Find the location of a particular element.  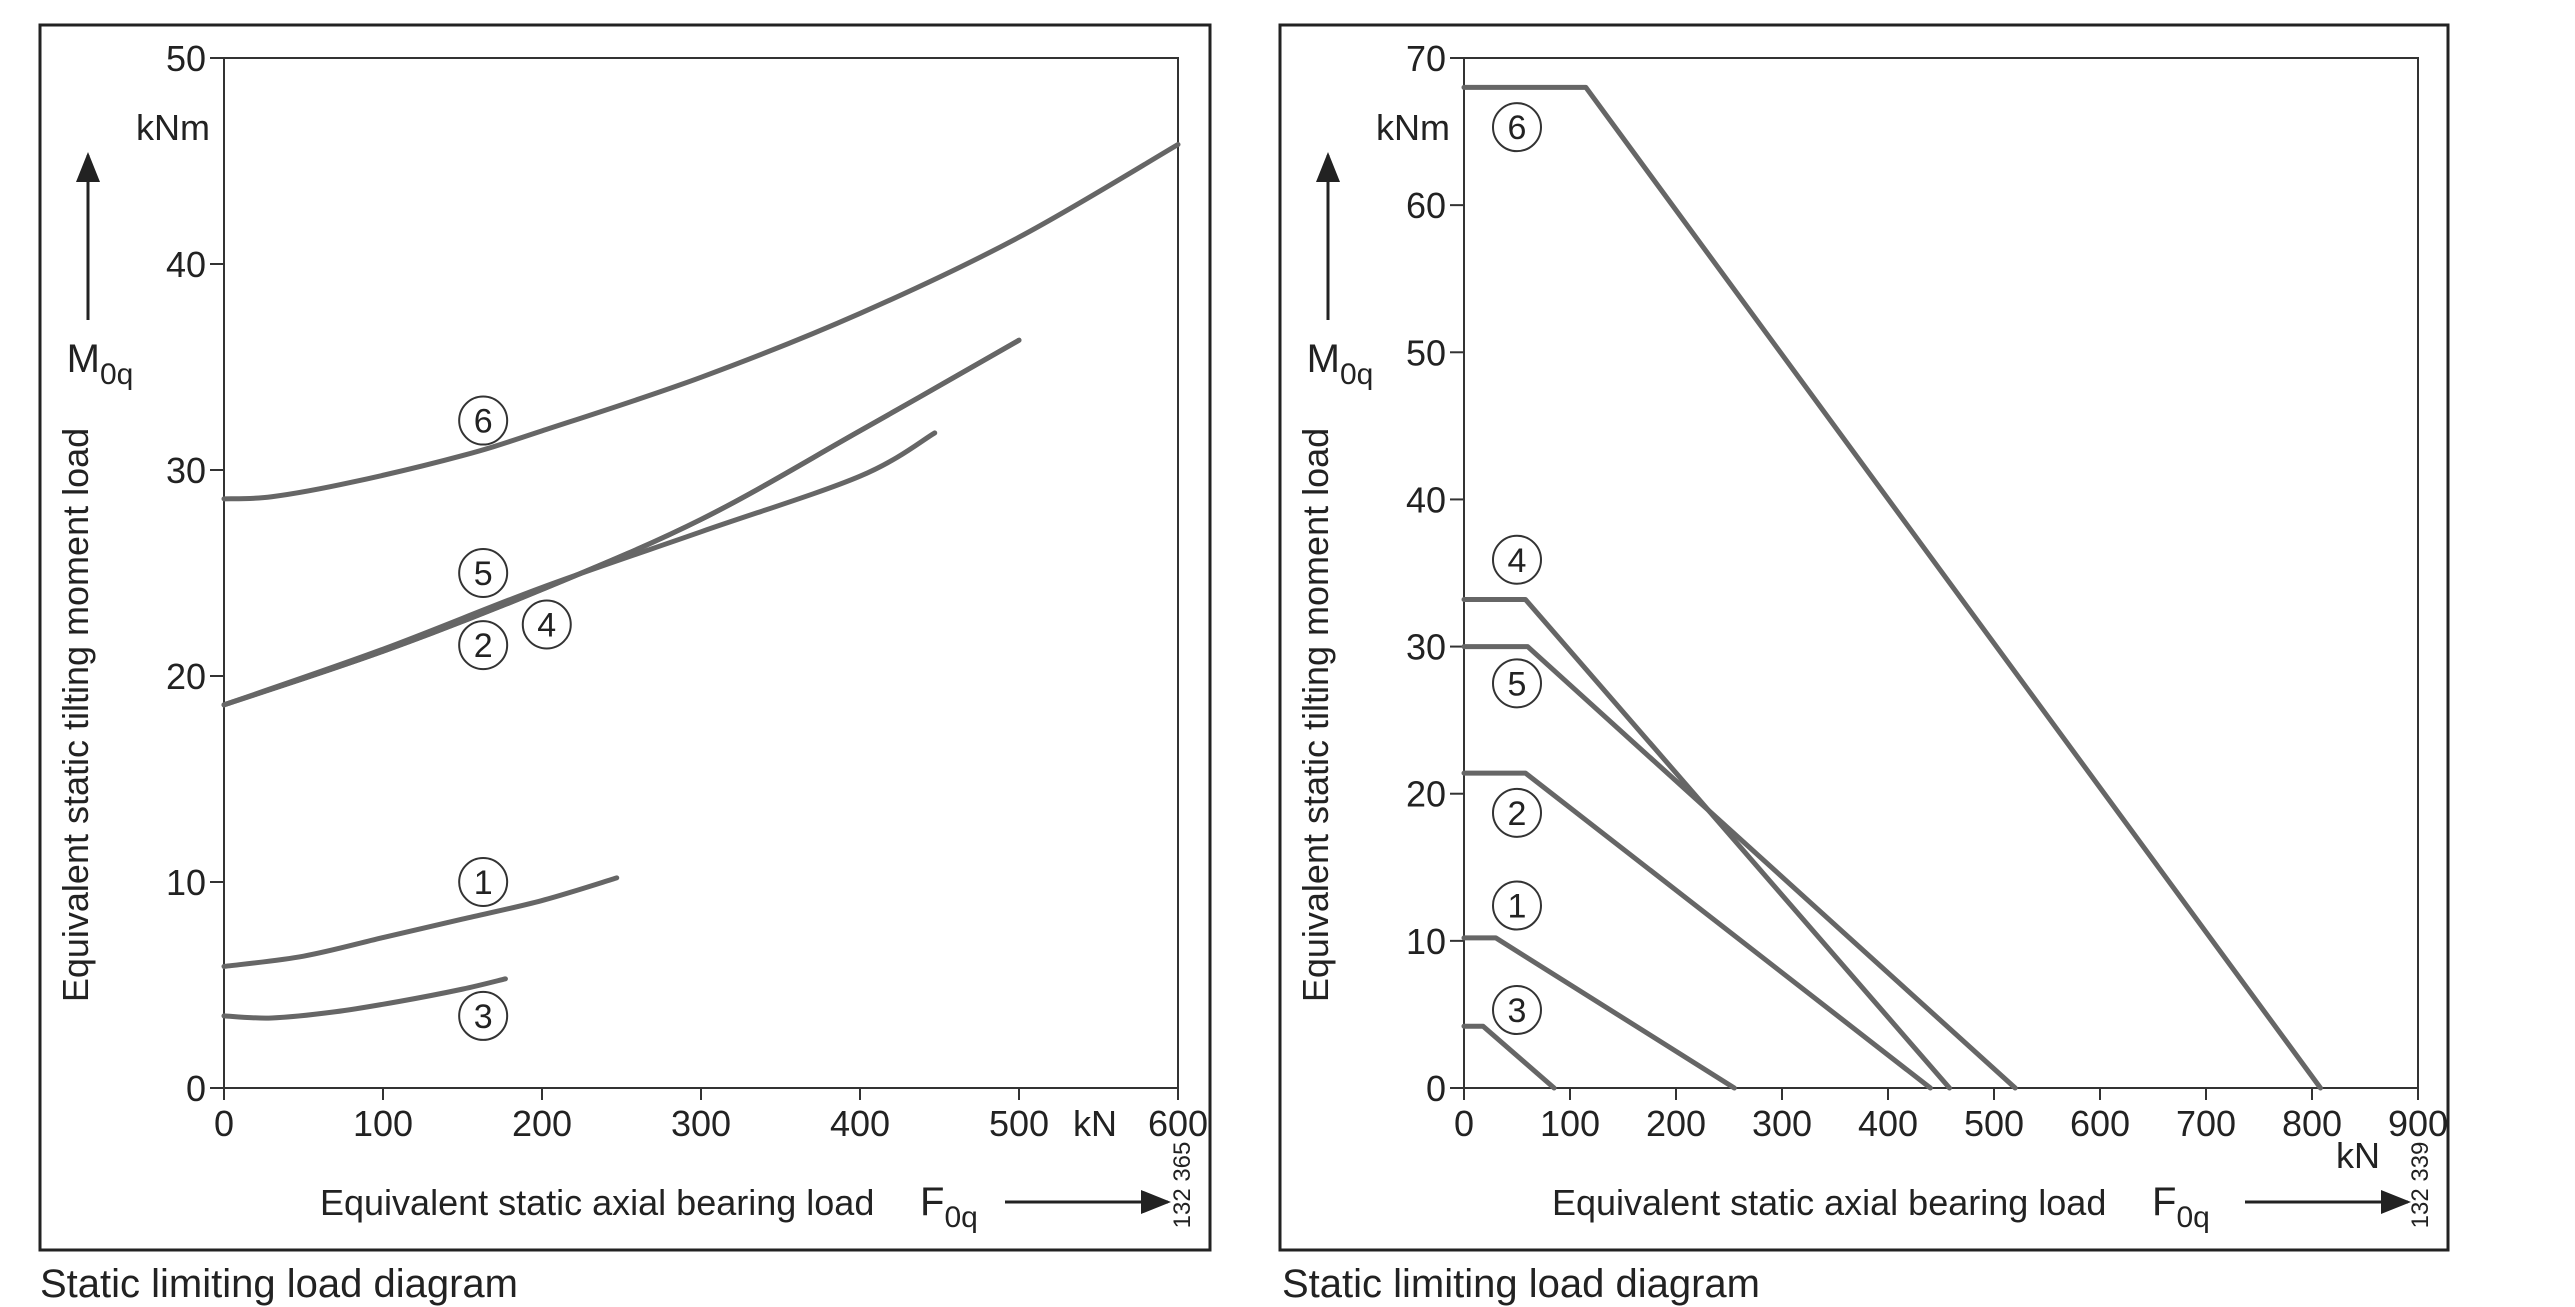

x-tick-label: 900 is located at coordinates (2418, 1123).